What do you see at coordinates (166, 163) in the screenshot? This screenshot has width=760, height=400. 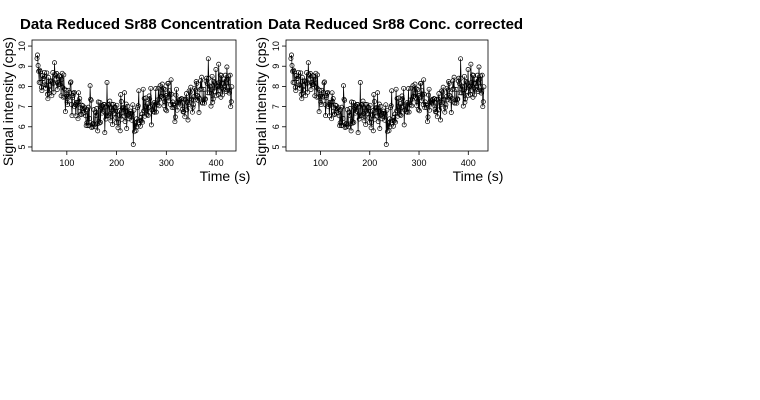 I see `x-tick-label: 300` at bounding box center [166, 163].